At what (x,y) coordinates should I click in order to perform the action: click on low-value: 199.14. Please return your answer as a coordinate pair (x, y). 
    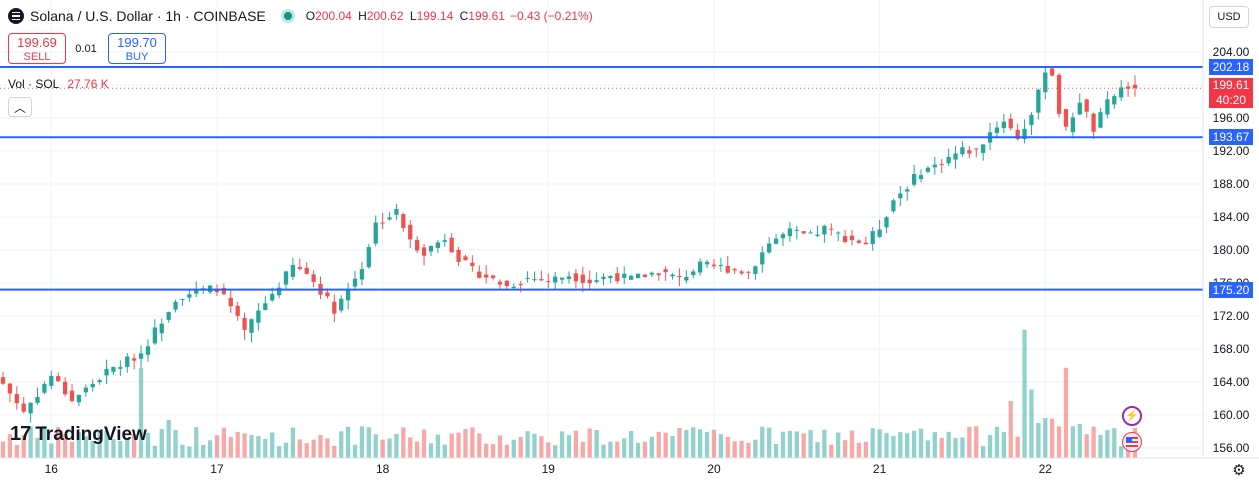
    Looking at the image, I should click on (435, 16).